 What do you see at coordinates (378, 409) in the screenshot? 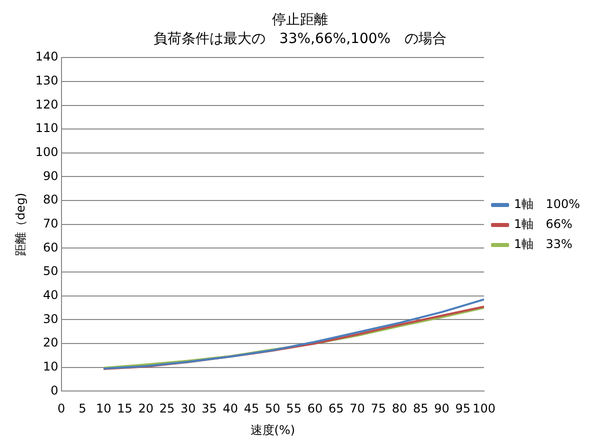
I see `x-tick-label: 75` at bounding box center [378, 409].